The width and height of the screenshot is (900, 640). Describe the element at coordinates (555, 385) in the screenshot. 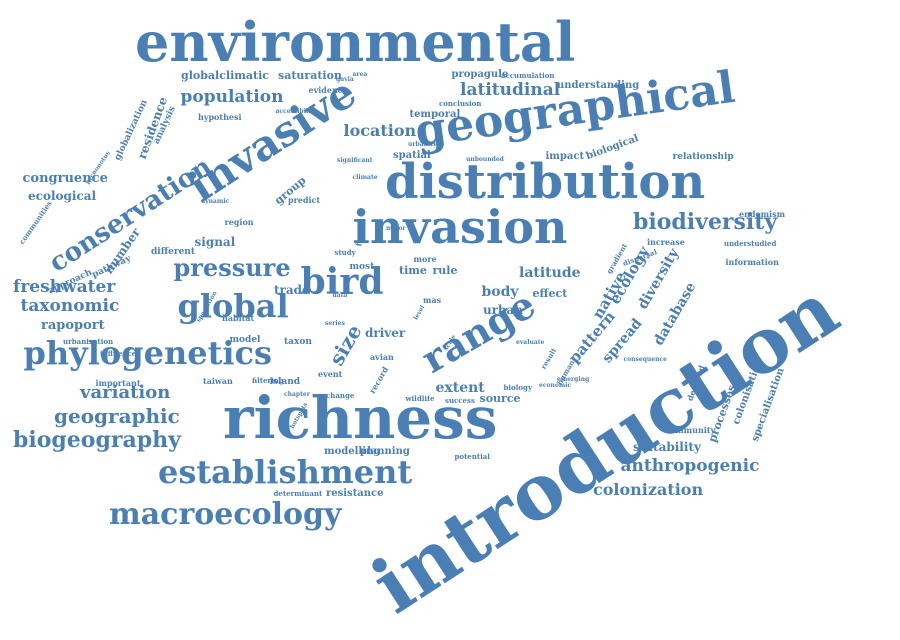

I see `word-economic: economic` at that location.